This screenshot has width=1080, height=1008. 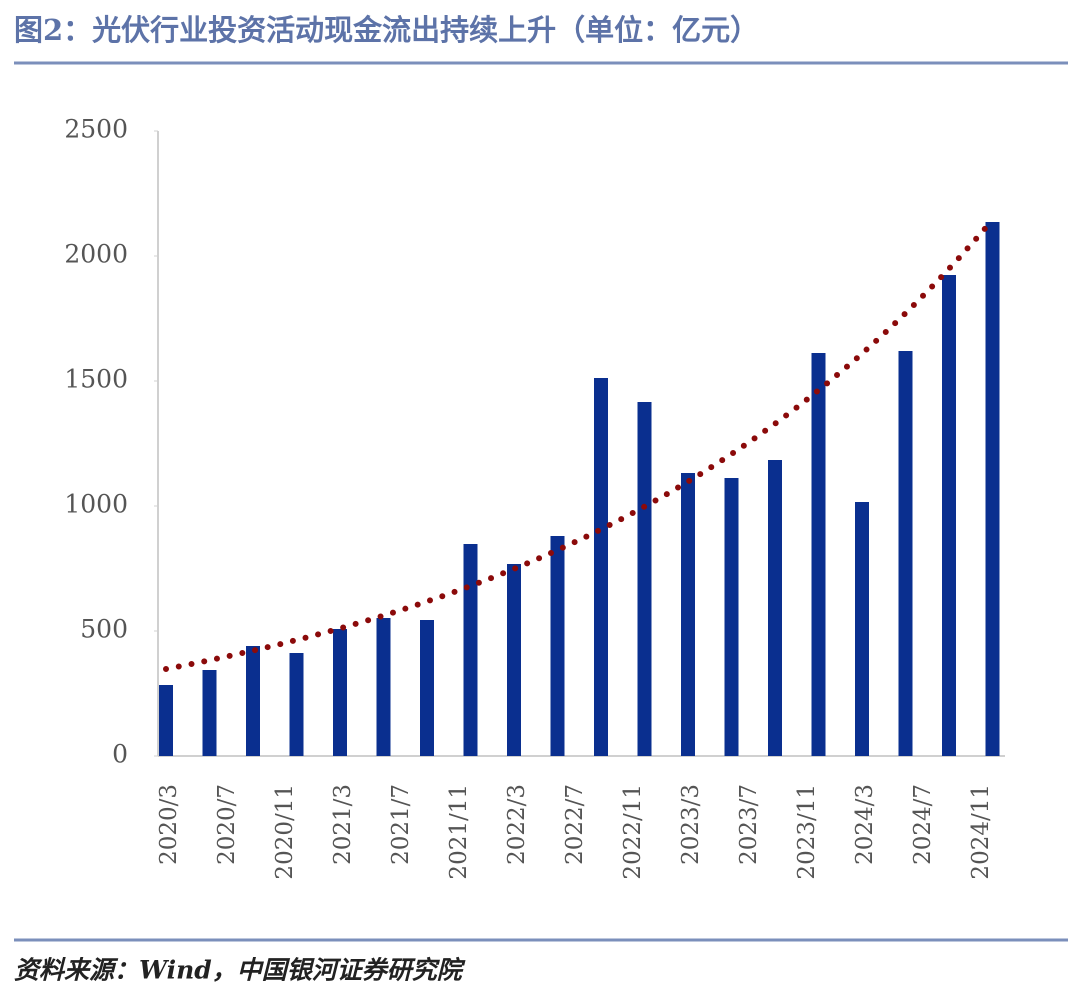 I want to click on x-tick-label: 2021/7, so click(x=401, y=824).